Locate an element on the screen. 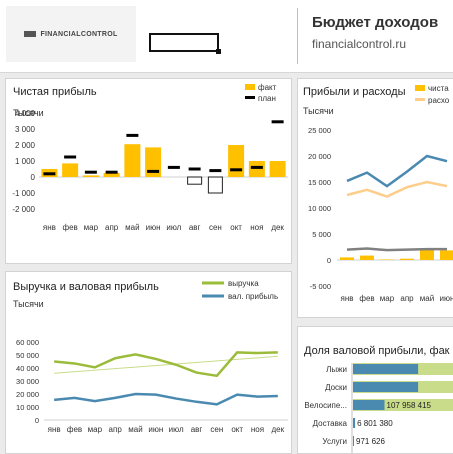 The image size is (453, 454). logo-icon is located at coordinates (30, 34).